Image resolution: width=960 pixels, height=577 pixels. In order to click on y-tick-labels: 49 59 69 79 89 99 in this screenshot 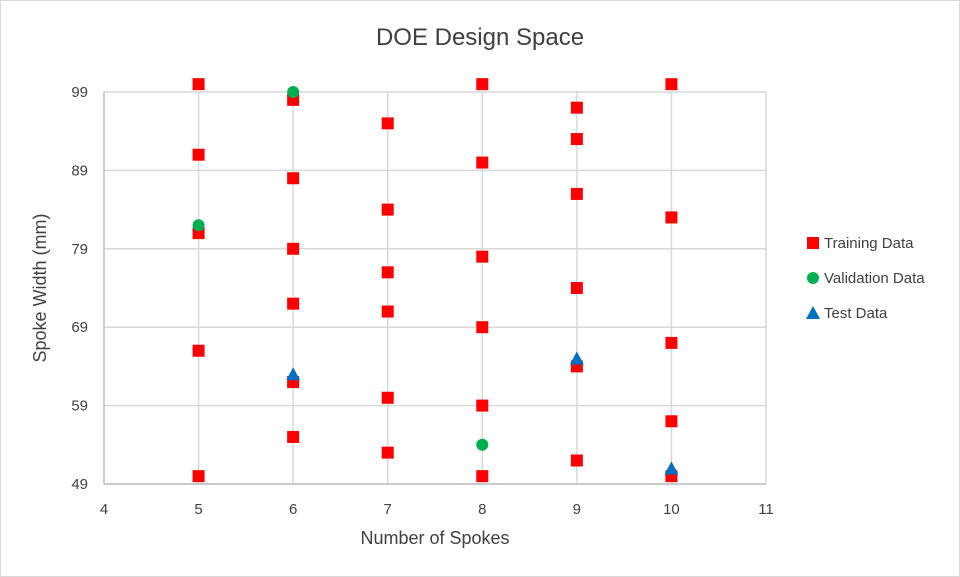, I will do `click(79, 288)`.